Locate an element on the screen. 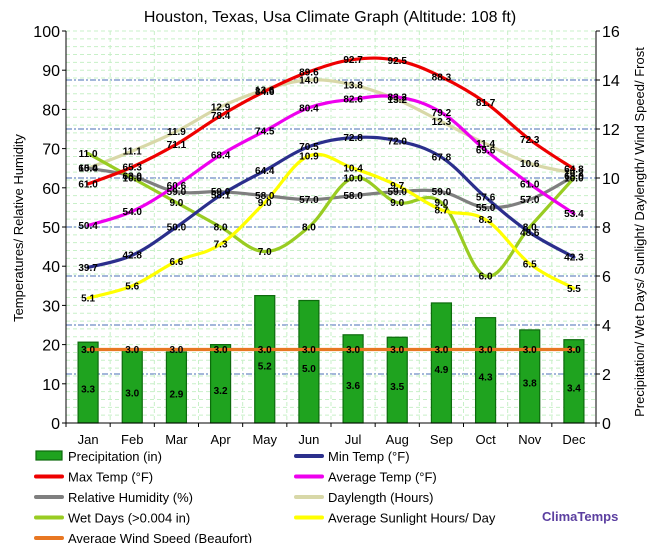 Image resolution: width=661 pixels, height=543 pixels. relative-humidity-label: 65.0 is located at coordinates (88, 169).